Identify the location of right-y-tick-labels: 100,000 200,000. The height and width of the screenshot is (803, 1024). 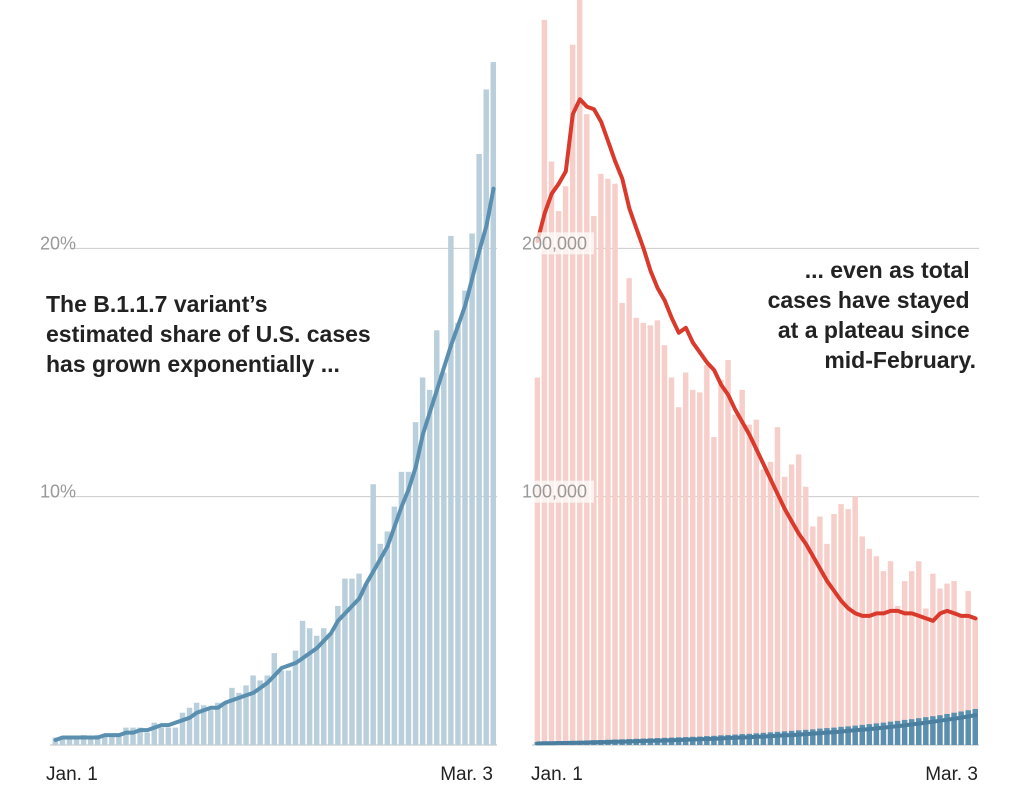
(557, 367).